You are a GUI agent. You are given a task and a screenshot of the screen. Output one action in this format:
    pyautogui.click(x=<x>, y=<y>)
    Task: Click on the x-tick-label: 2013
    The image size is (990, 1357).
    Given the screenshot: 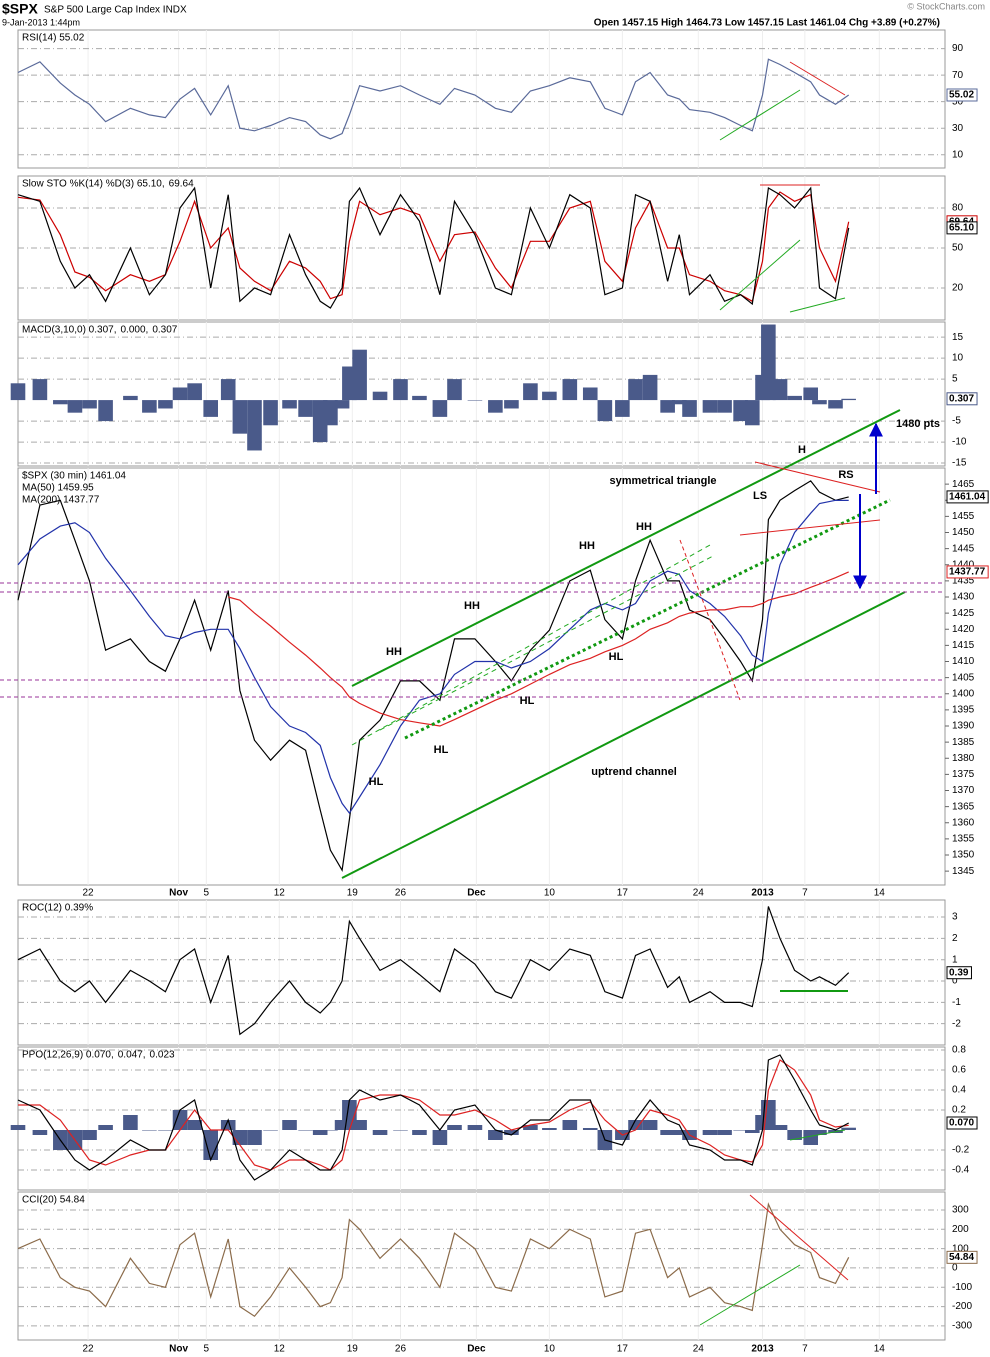 What is the action you would take?
    pyautogui.click(x=762, y=893)
    